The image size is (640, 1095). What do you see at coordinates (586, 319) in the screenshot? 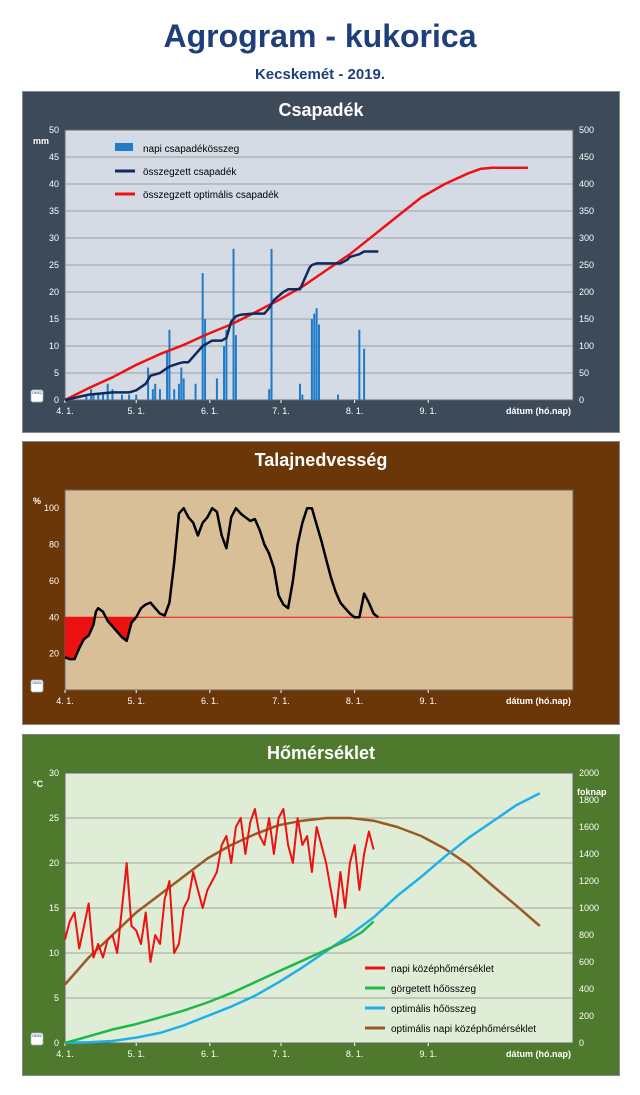
I see `y2-tick-label: 150` at bounding box center [586, 319].